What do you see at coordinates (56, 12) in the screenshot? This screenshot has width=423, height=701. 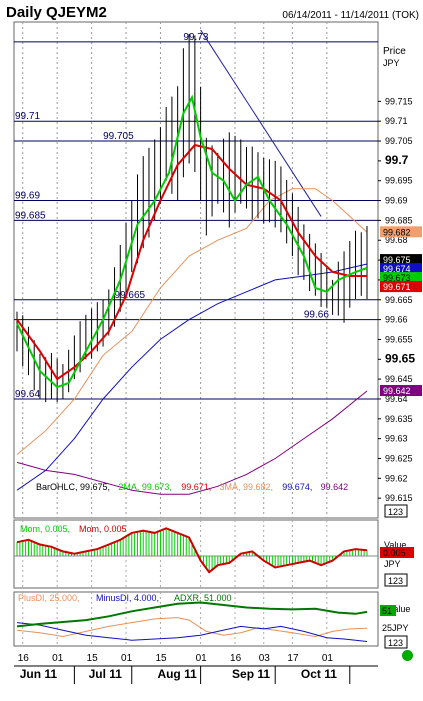 I see `chart-title: Daily QJEYM2` at bounding box center [56, 12].